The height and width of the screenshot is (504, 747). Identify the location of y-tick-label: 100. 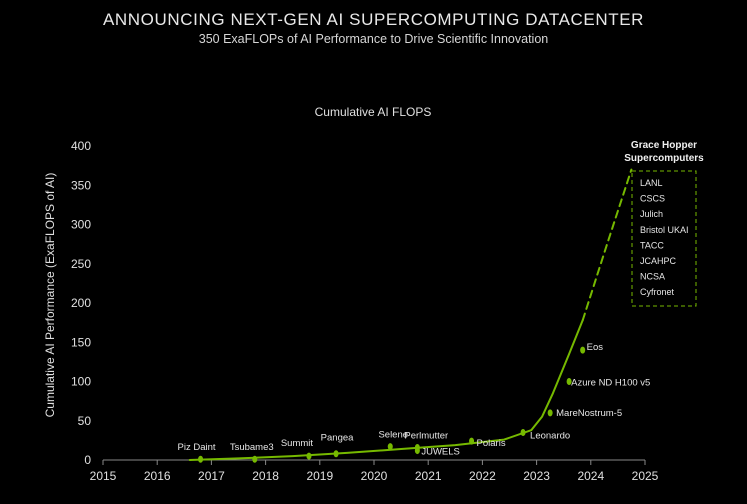
(81, 382).